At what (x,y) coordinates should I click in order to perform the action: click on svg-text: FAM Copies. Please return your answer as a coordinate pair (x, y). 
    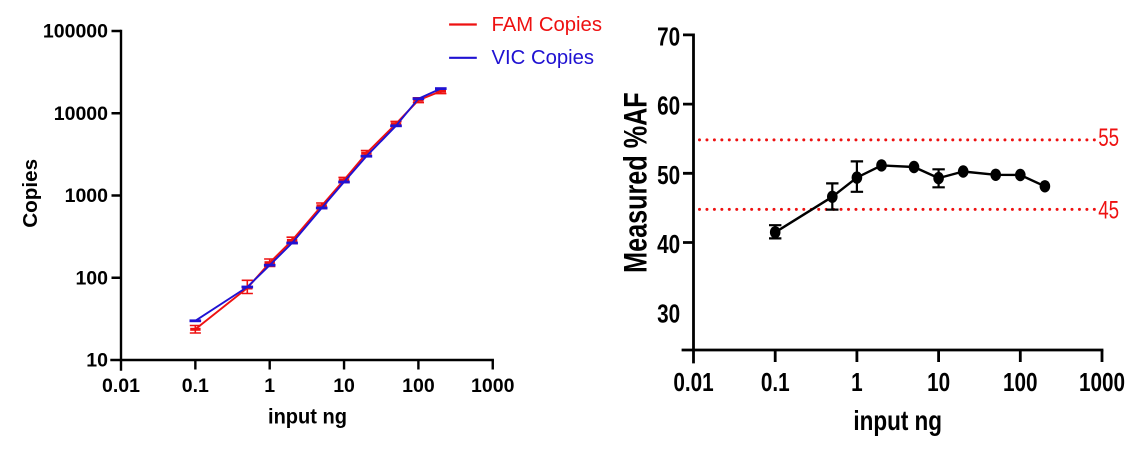
    Looking at the image, I should click on (547, 25).